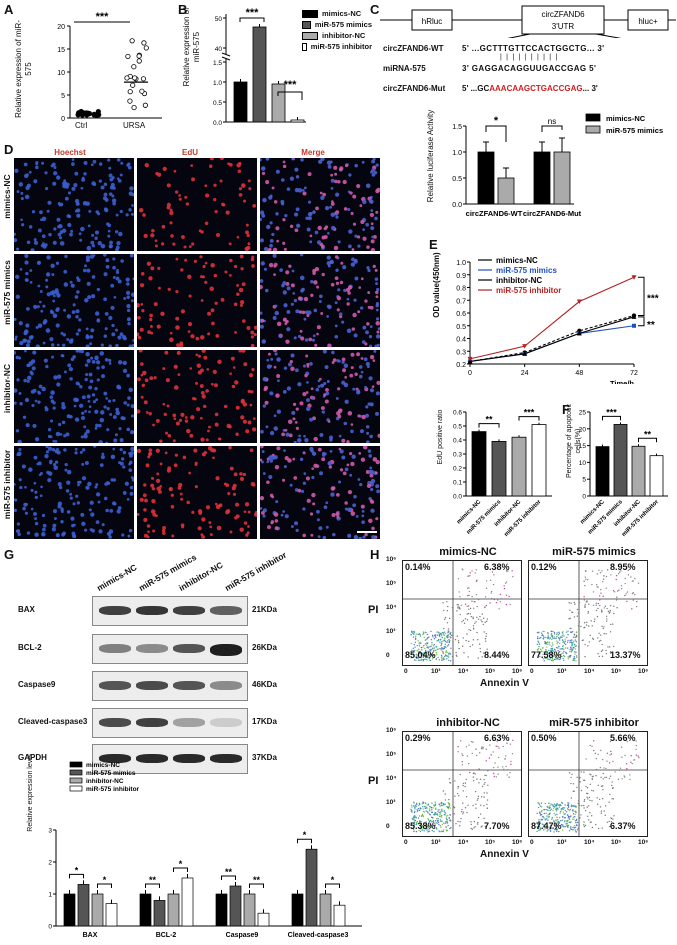 The width and height of the screenshot is (677, 945). I want to click on flow-ylabel: PI, so click(373, 610).